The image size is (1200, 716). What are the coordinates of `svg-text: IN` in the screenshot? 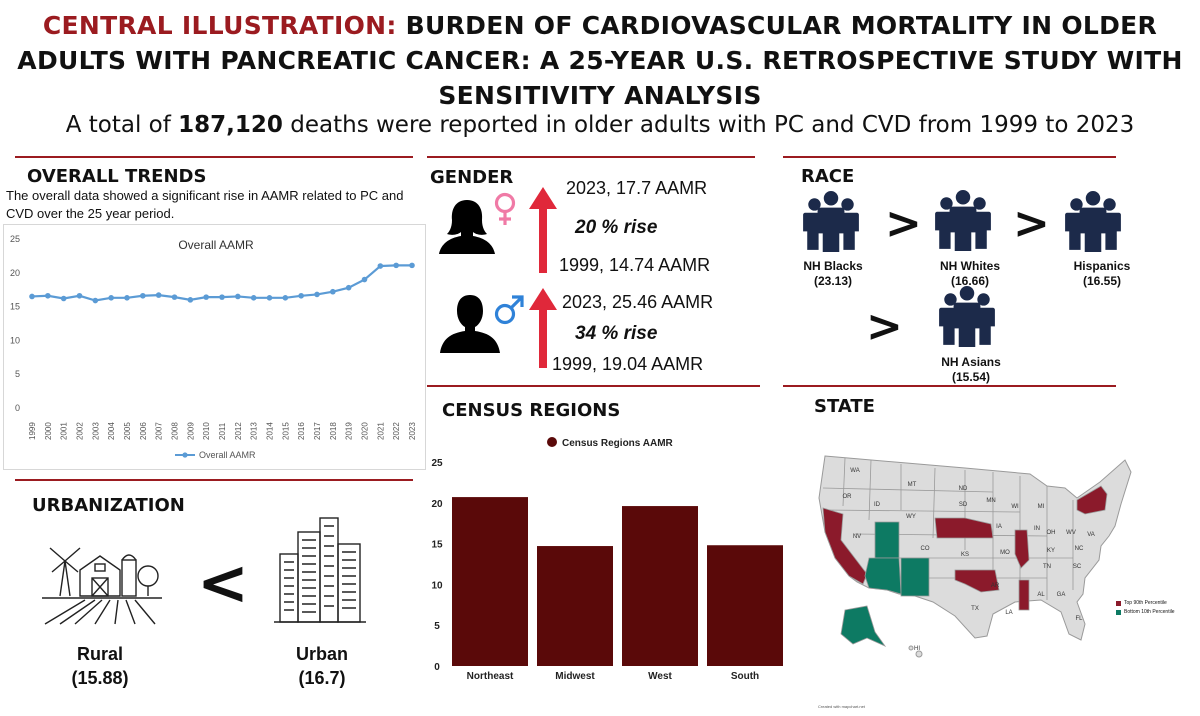 It's located at (1037, 529).